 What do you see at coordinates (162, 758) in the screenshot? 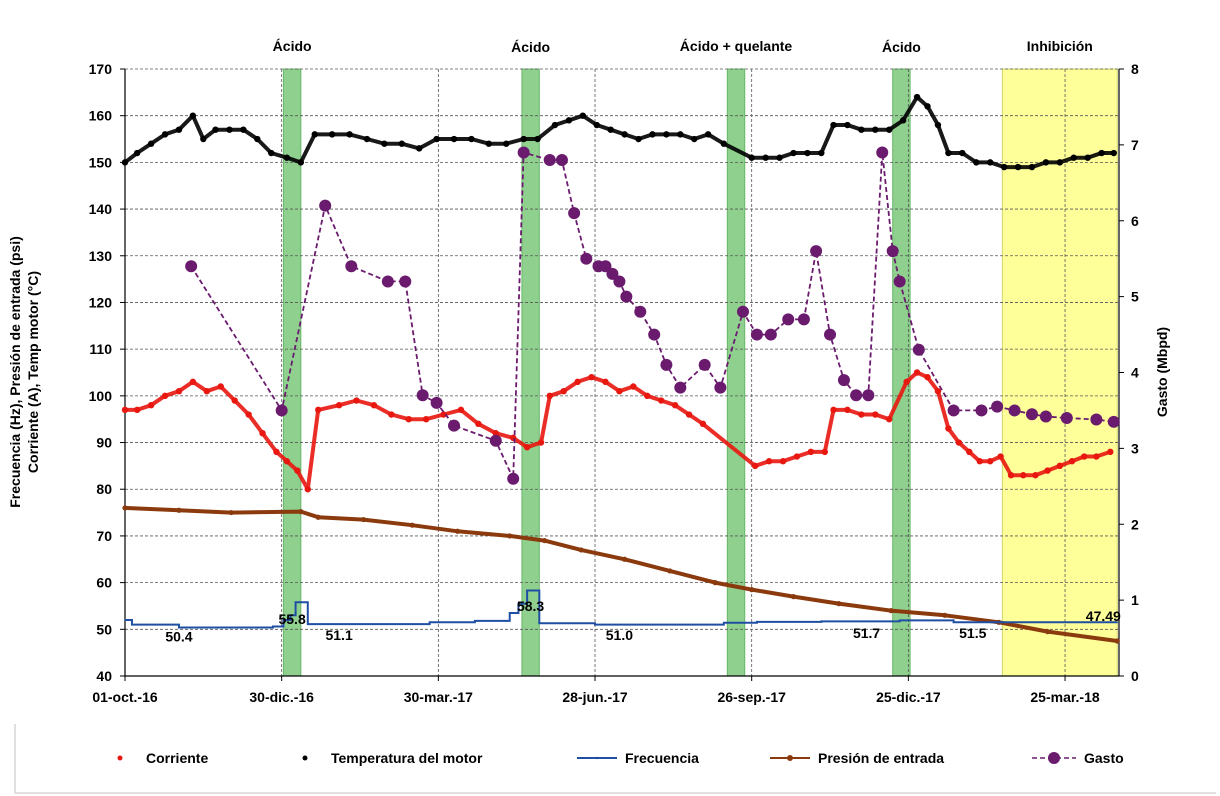
I see `legend-item-corriente: Corriente` at bounding box center [162, 758].